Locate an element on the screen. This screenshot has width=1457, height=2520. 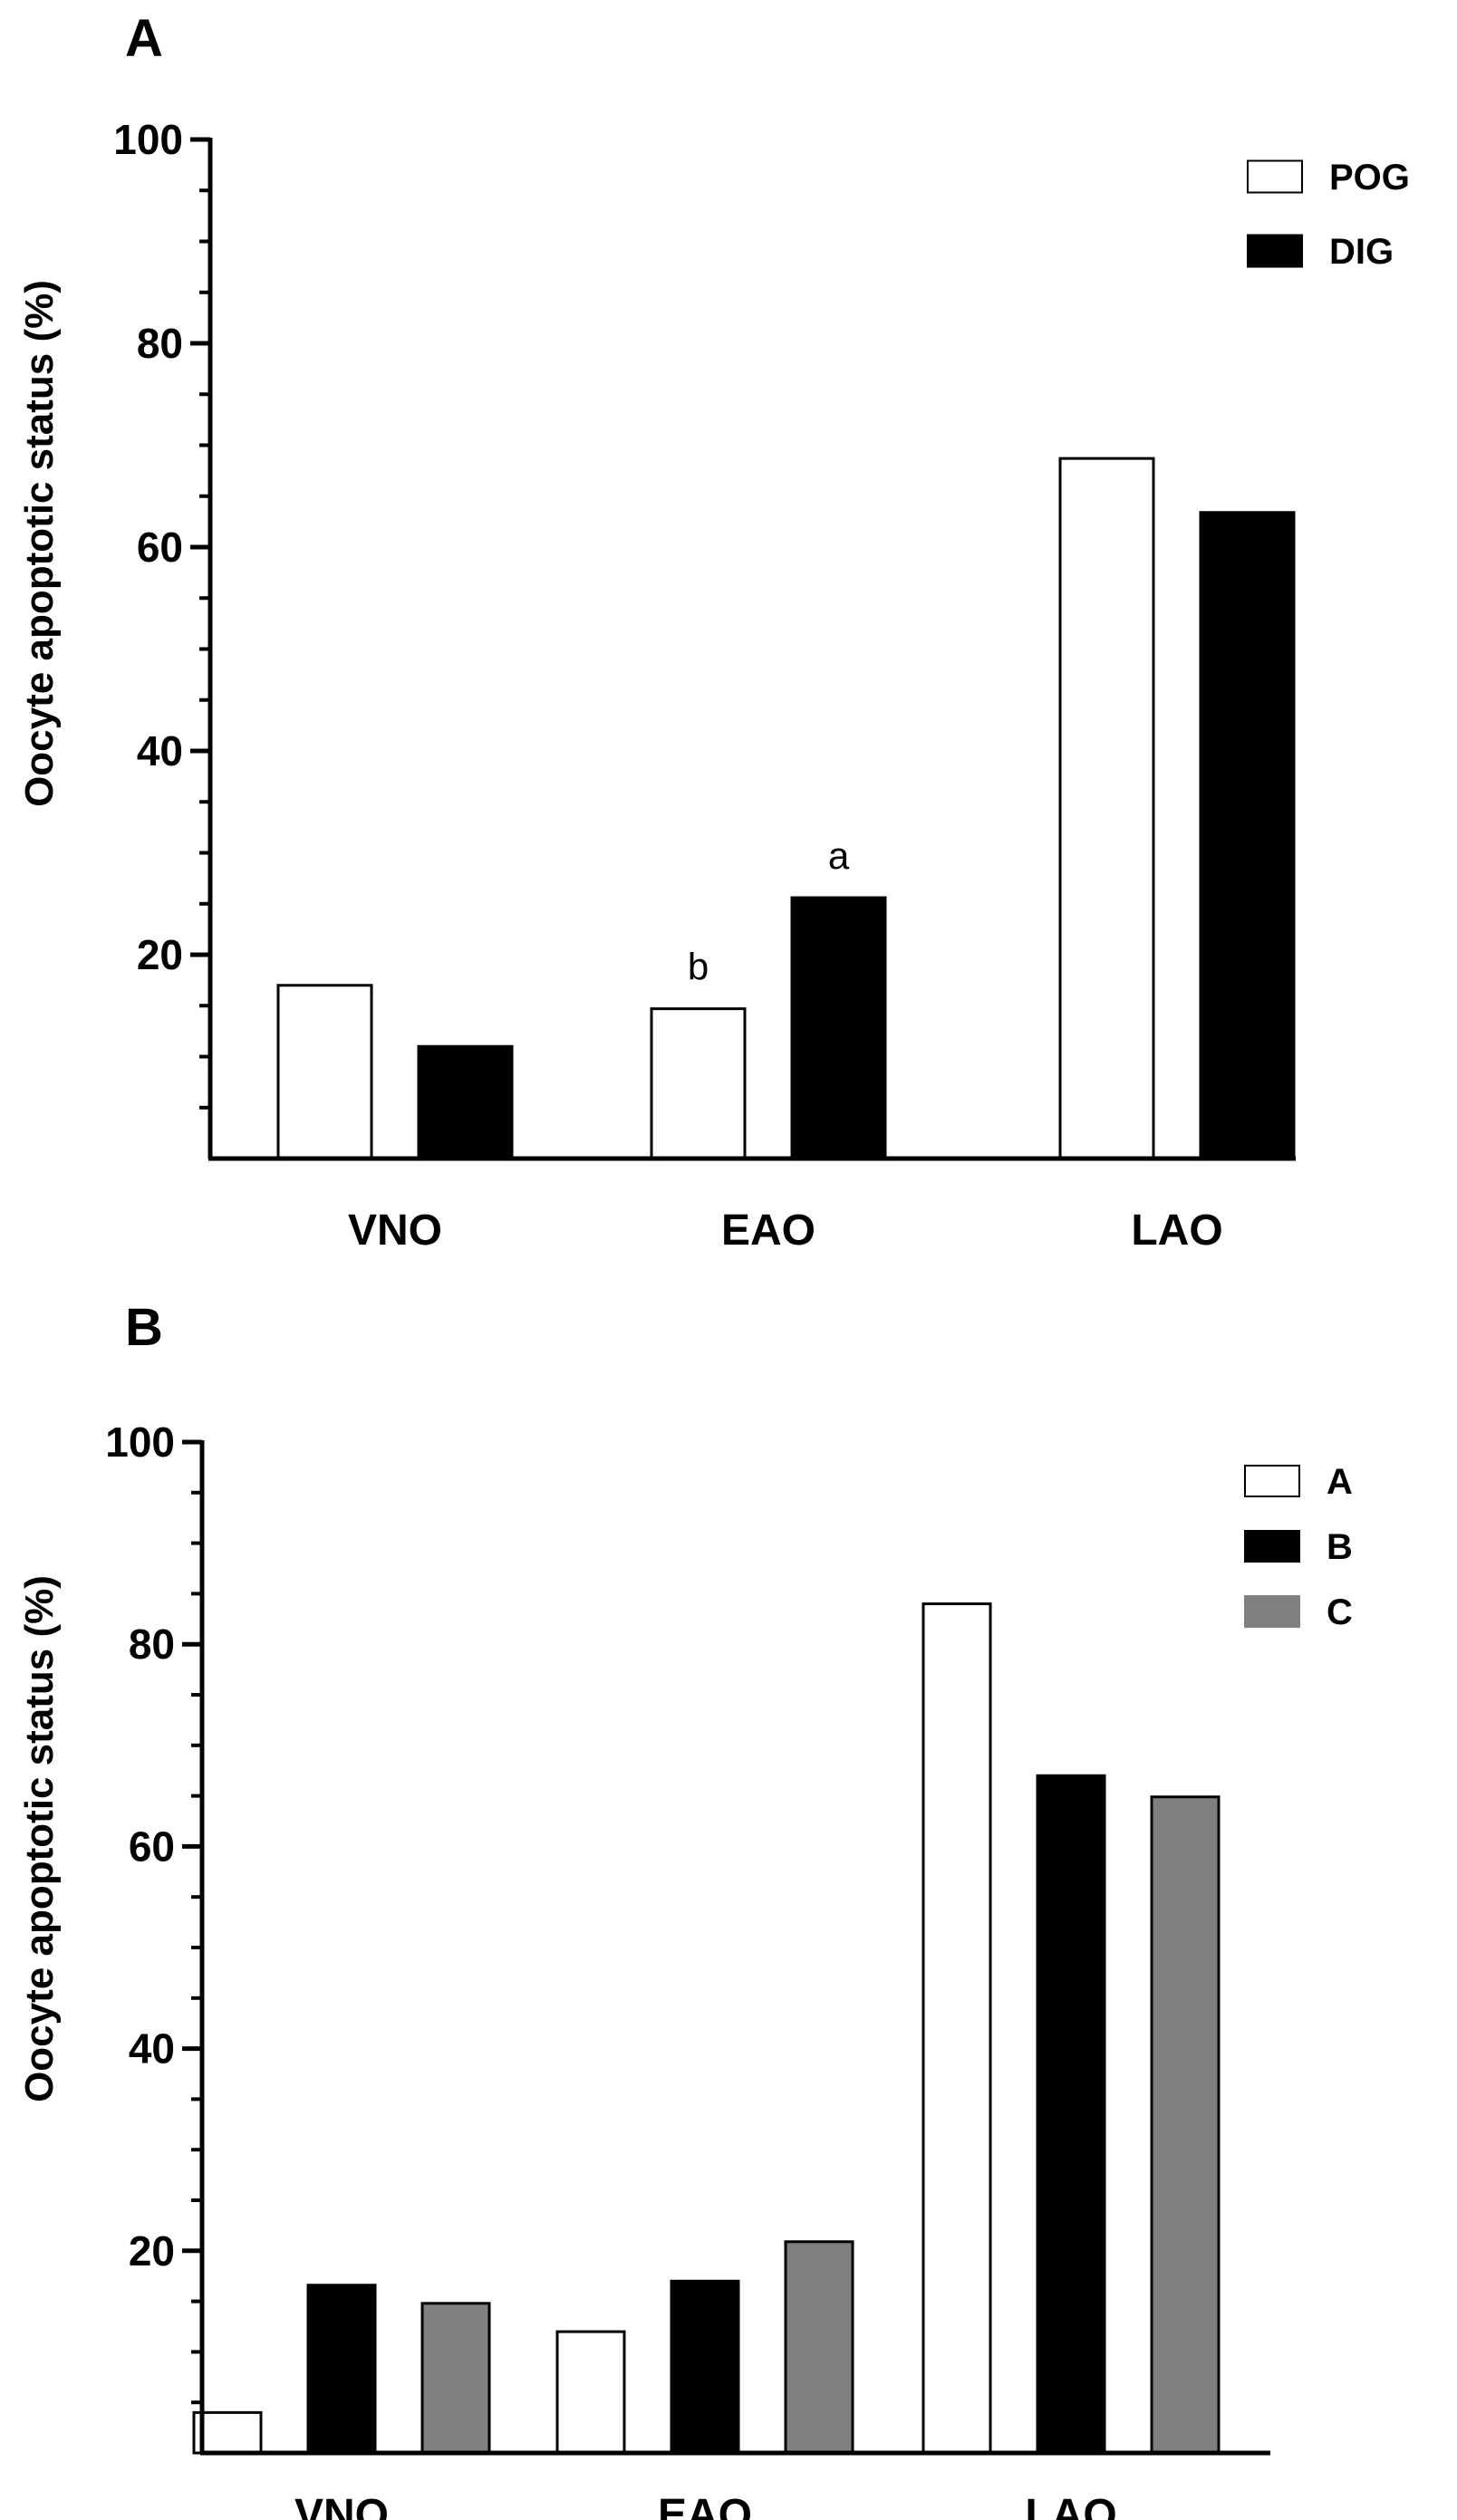
bar-b-eao-a is located at coordinates (590, 2392).